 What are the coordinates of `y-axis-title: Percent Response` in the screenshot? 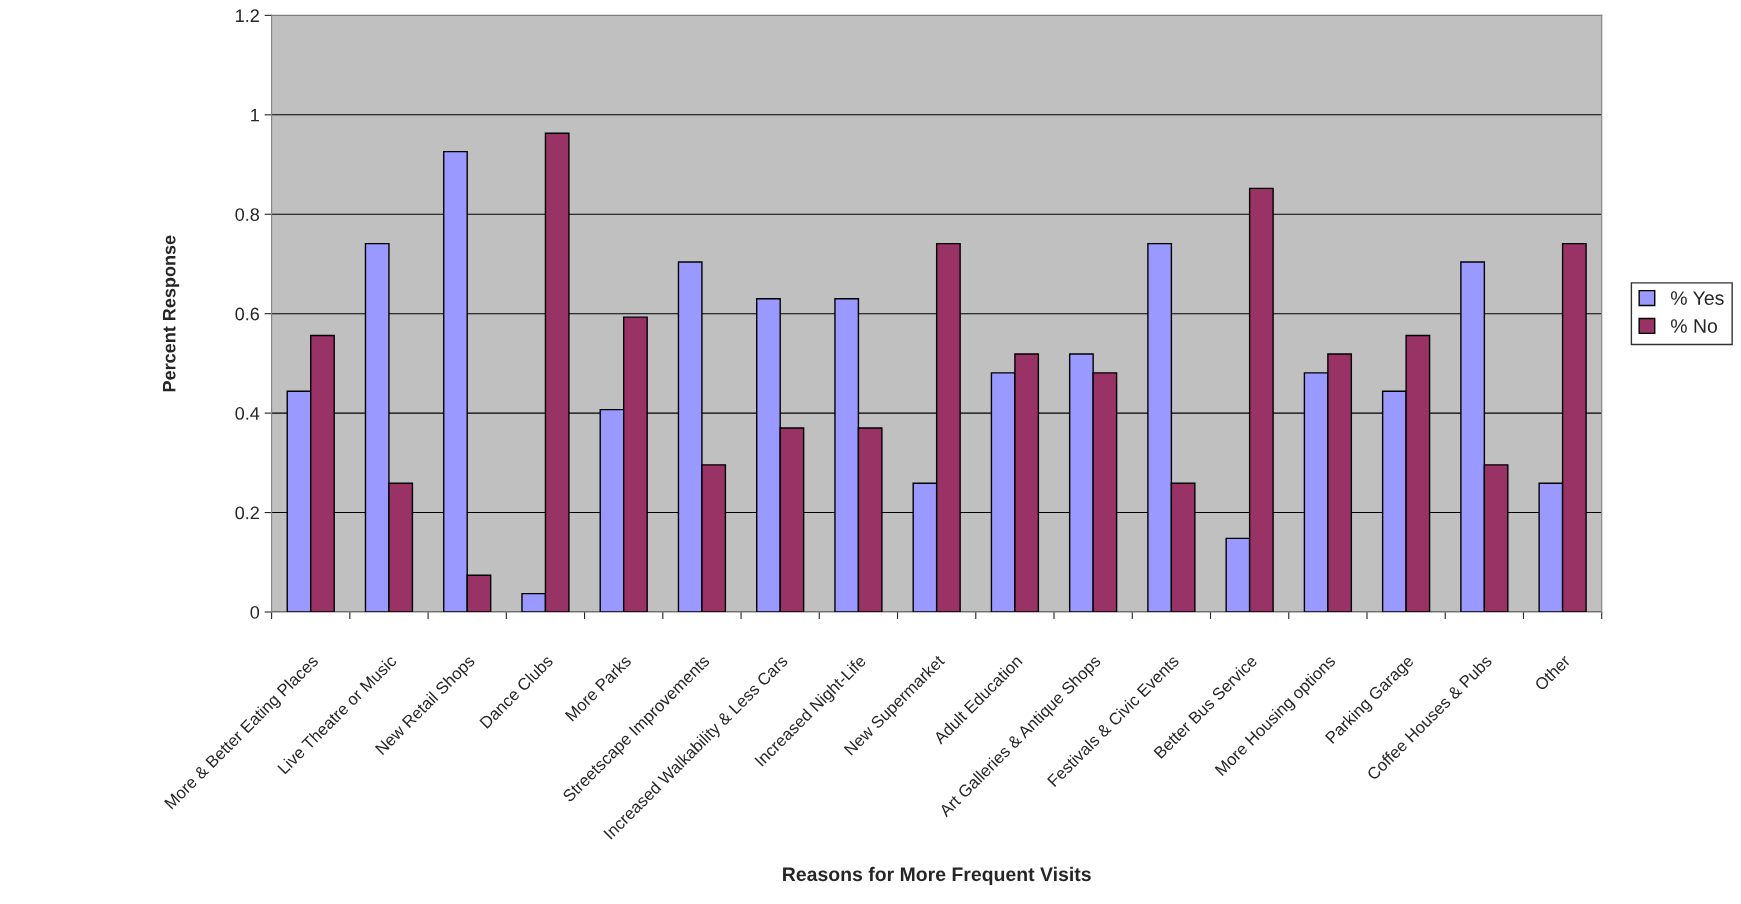 It's located at (171, 313).